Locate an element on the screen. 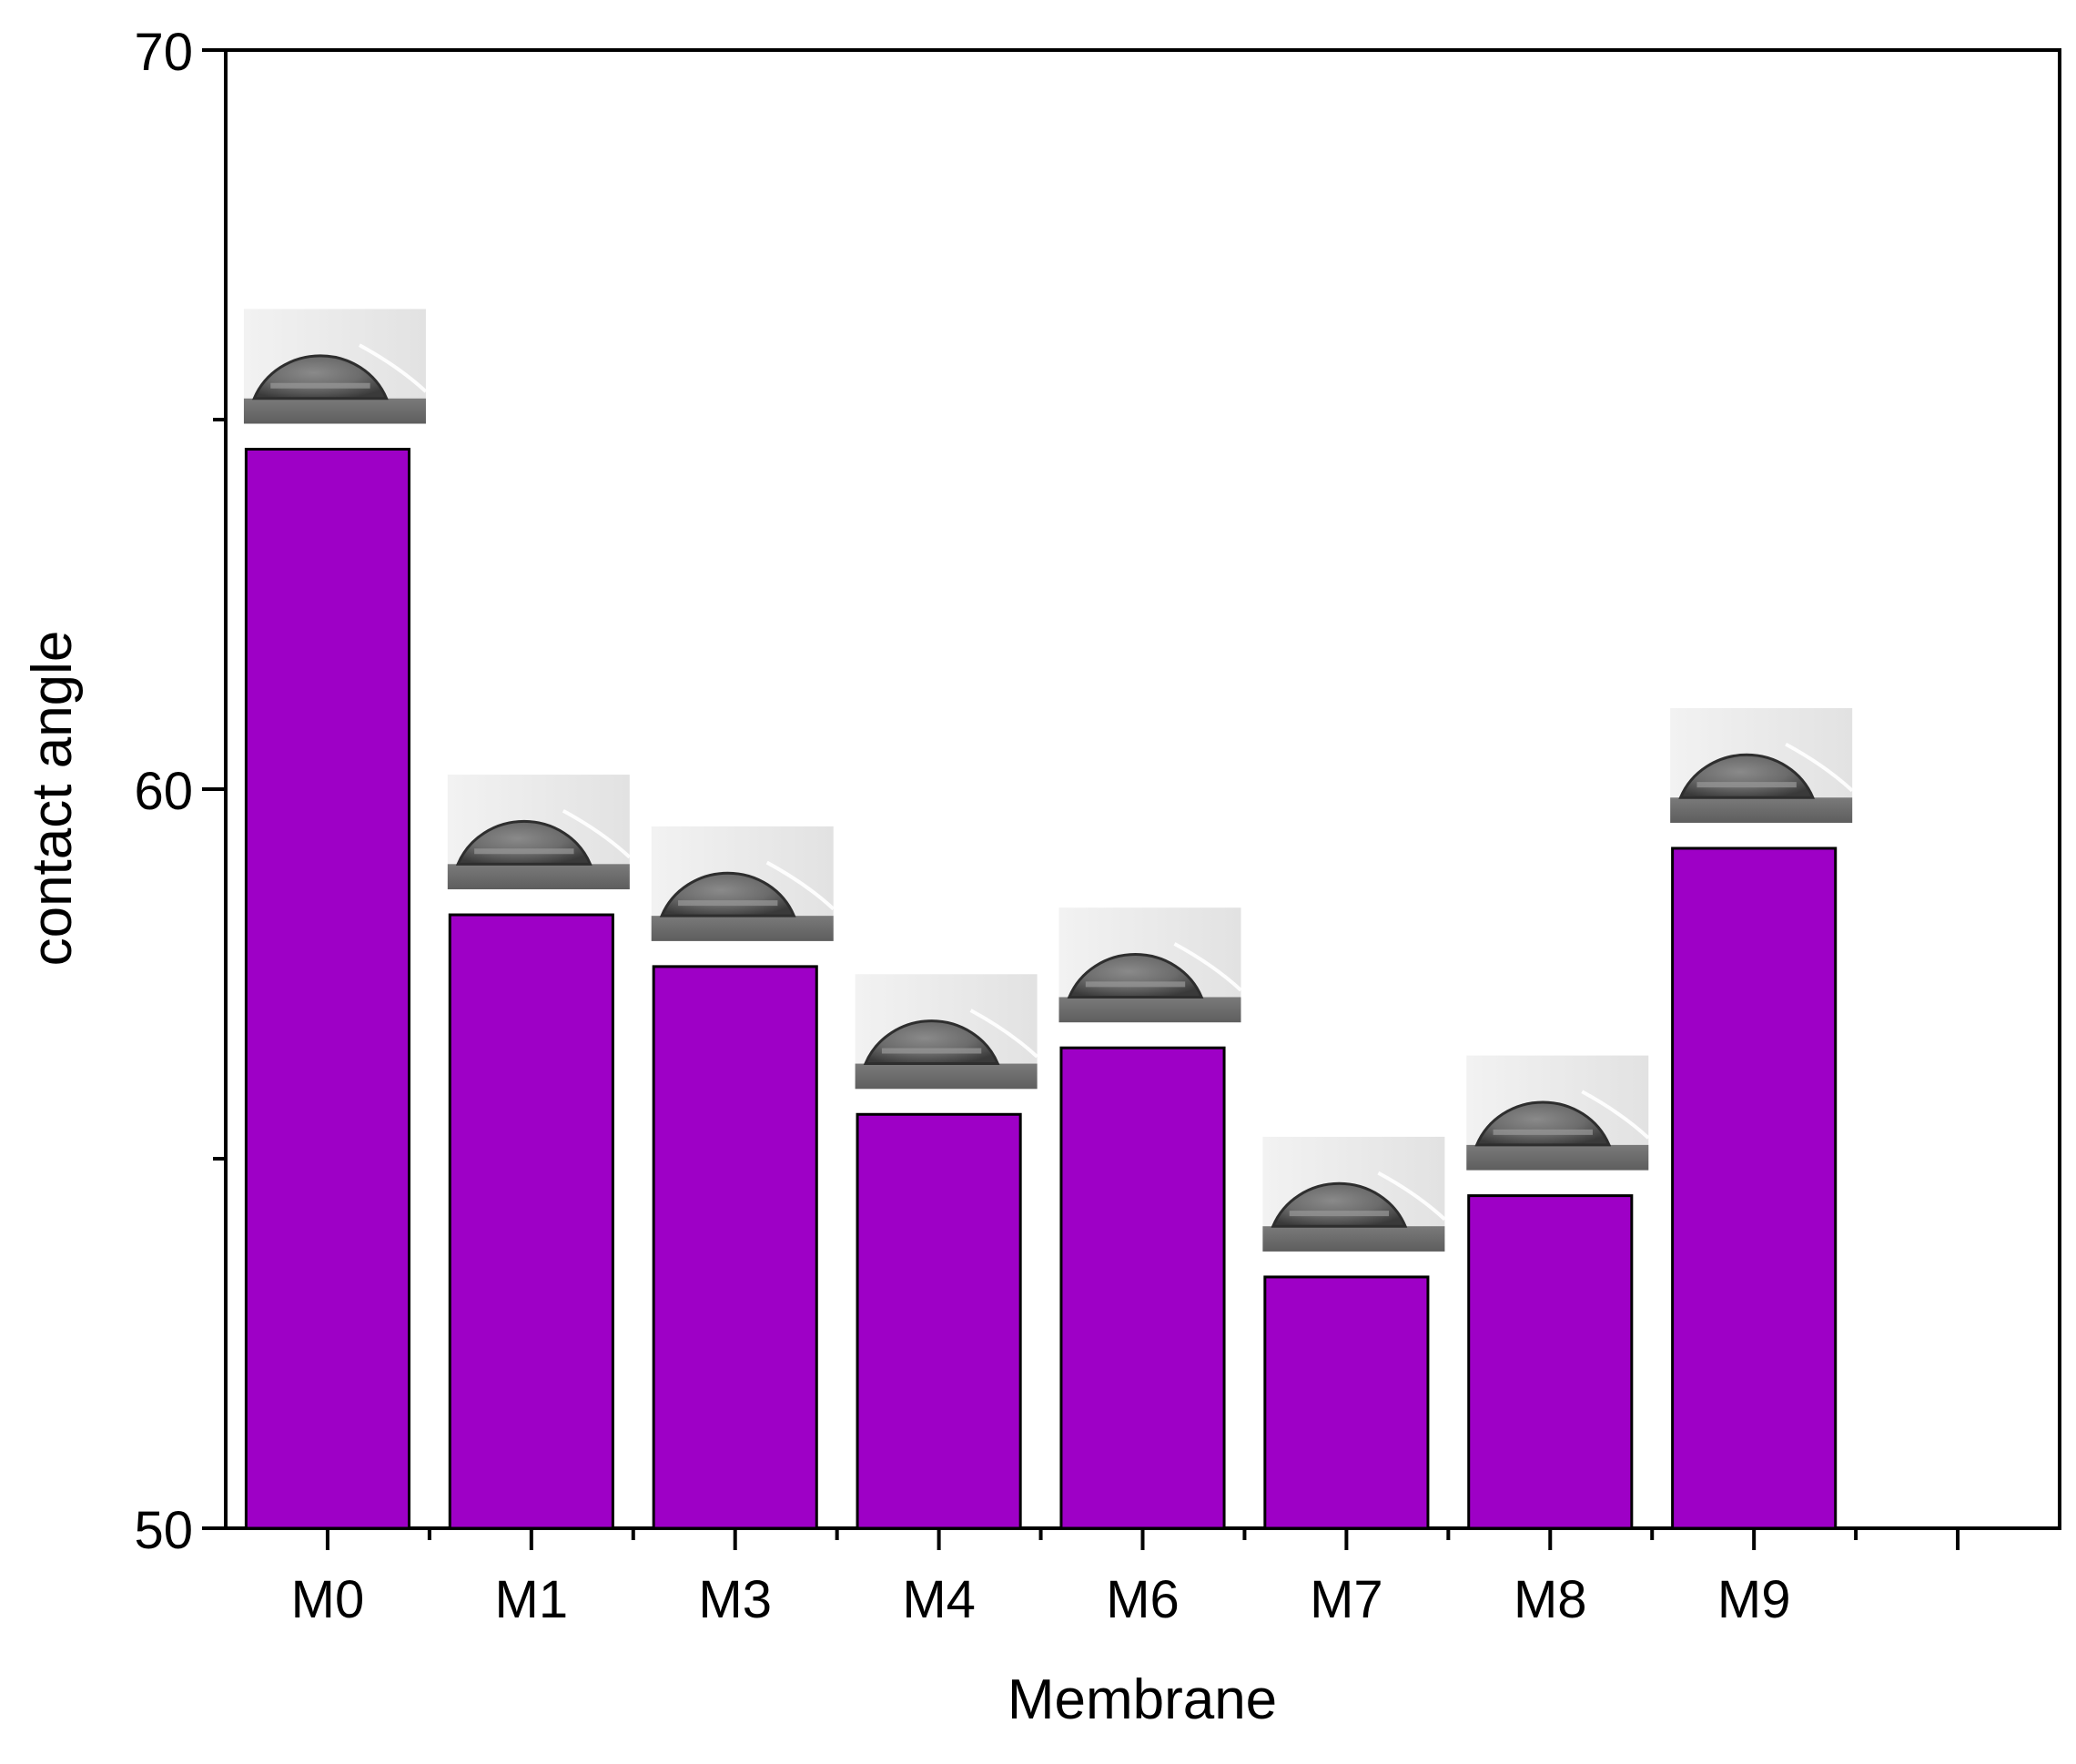  droplet-image-m3 is located at coordinates (743, 883).